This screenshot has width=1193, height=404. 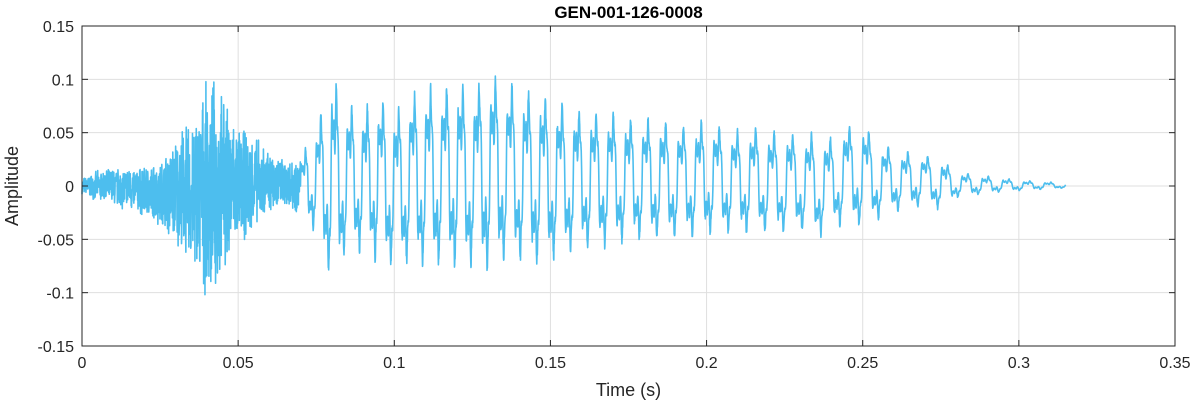 I want to click on x-tick-label: 0.25, so click(x=862, y=363).